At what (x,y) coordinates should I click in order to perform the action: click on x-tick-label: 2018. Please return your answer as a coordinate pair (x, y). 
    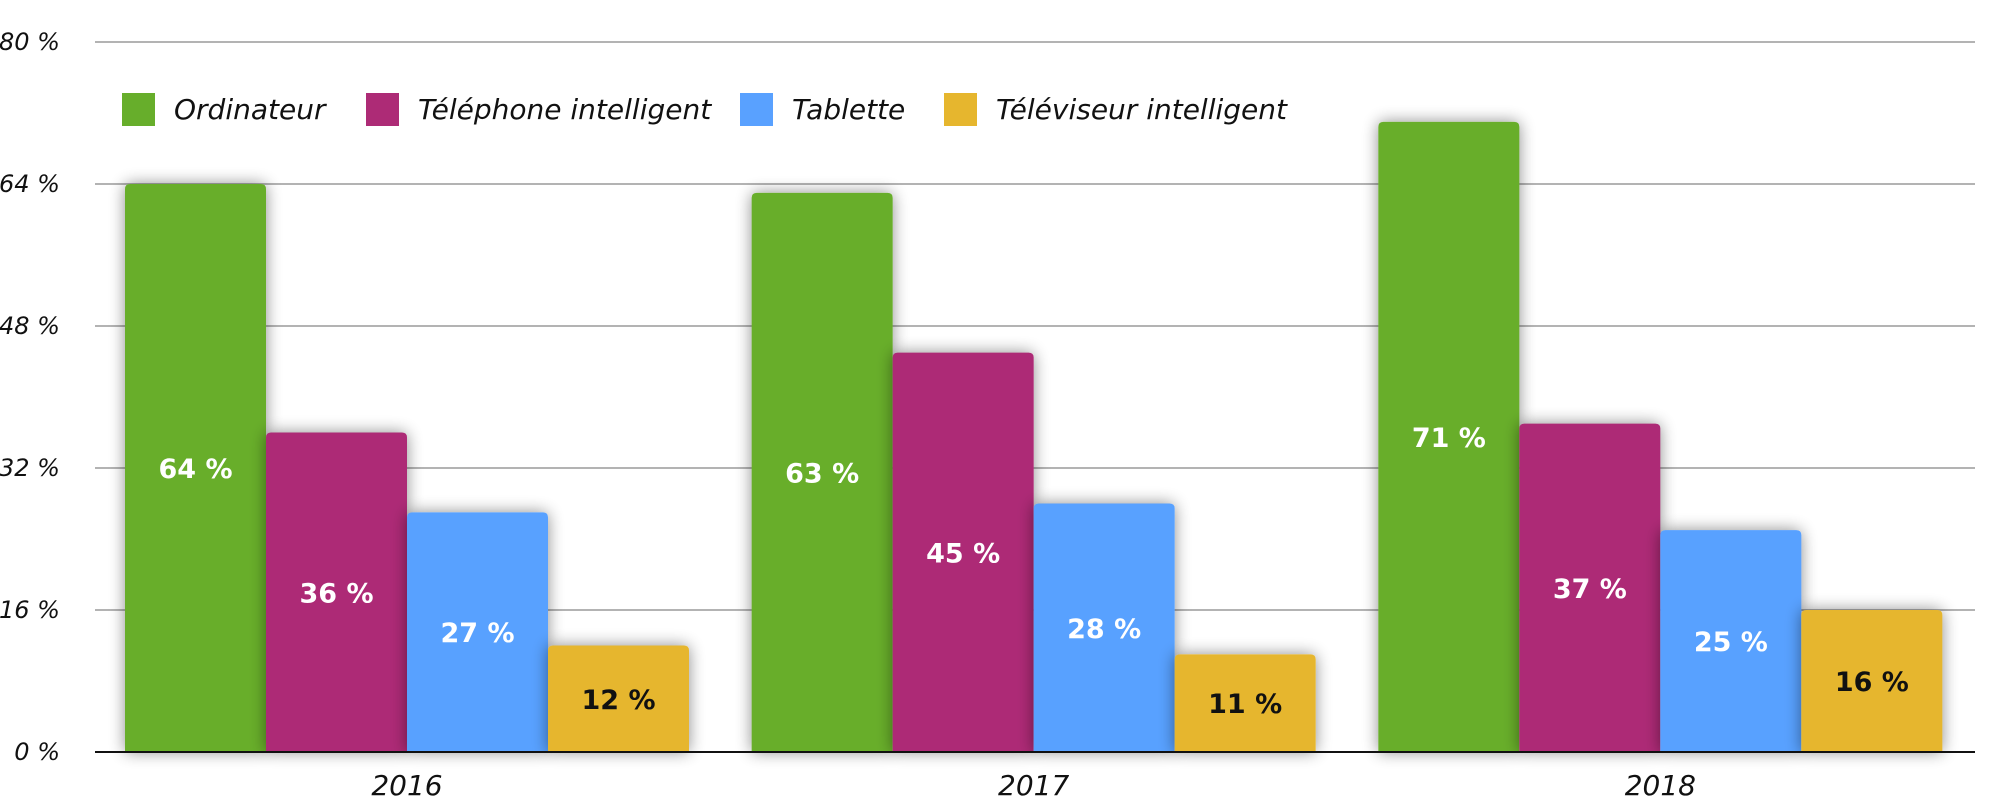
    Looking at the image, I should click on (1660, 785).